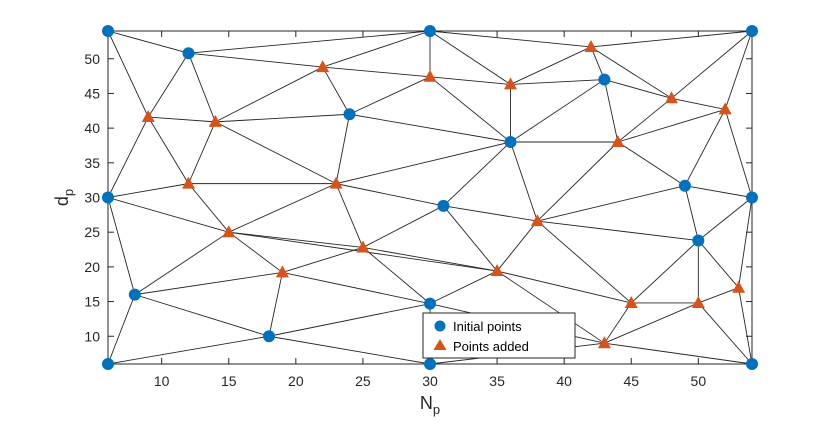 The width and height of the screenshot is (830, 422). I want to click on y-tick-label: 10, so click(92, 336).